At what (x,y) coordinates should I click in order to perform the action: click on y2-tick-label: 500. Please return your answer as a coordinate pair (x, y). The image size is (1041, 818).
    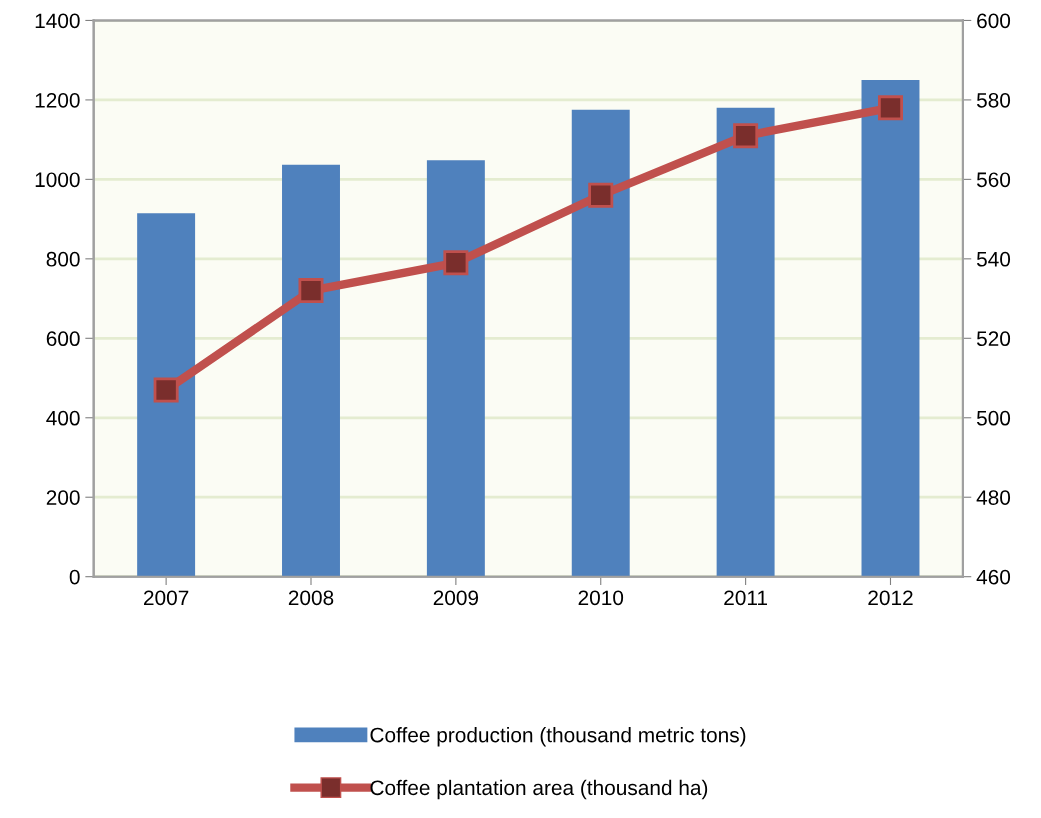
    Looking at the image, I should click on (993, 418).